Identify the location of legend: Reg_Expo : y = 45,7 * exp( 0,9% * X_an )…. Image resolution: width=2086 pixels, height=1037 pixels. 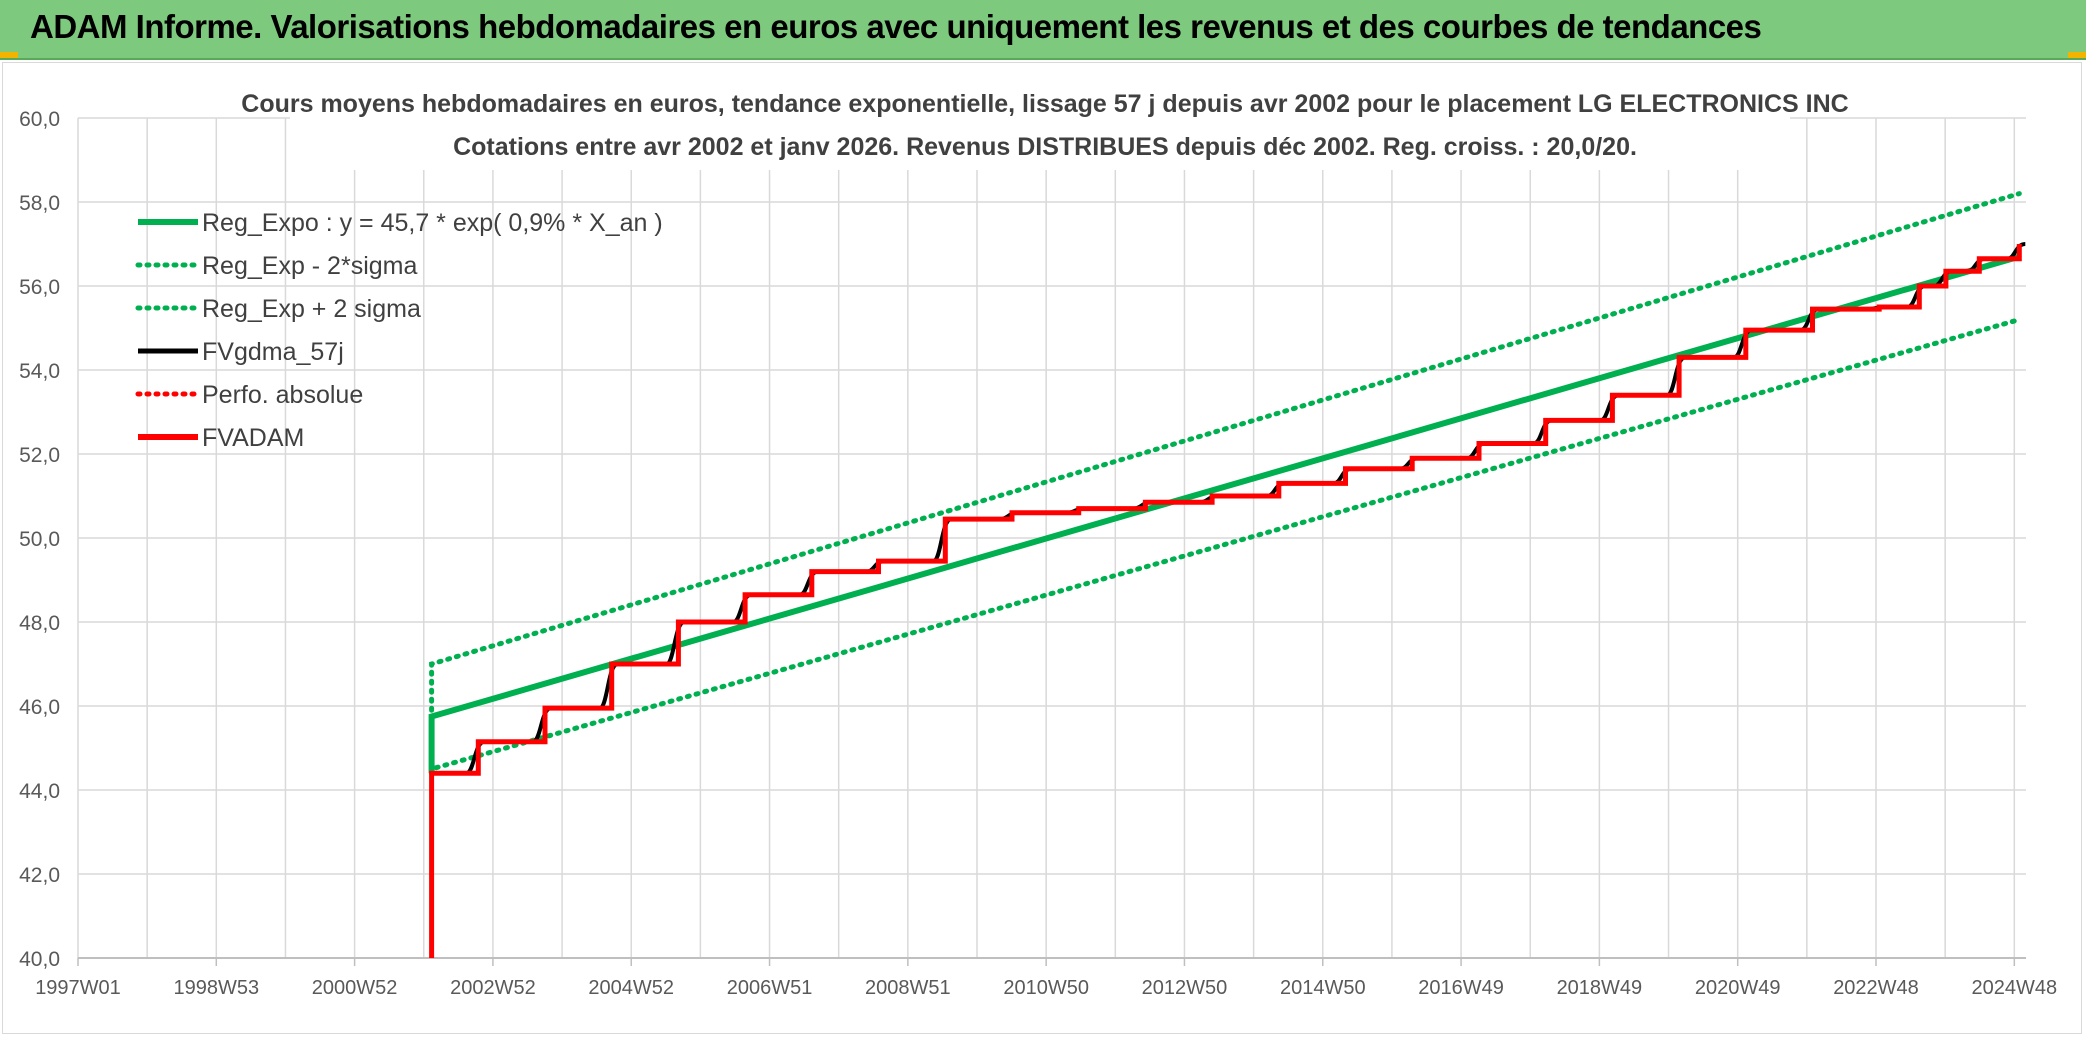
(399, 330).